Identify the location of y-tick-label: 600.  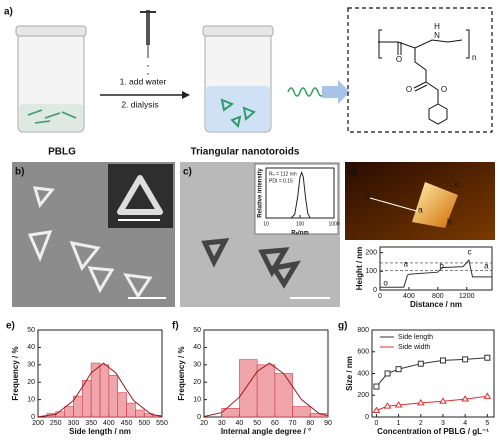
(363, 352).